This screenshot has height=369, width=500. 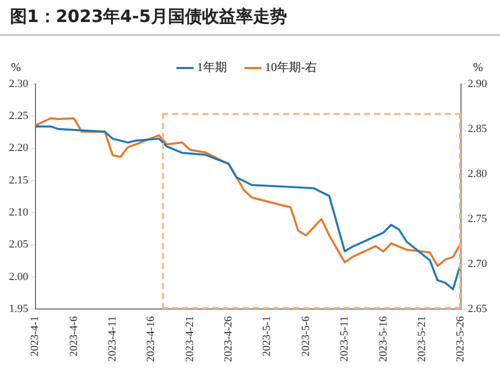 What do you see at coordinates (19, 148) in the screenshot?
I see `y-tick-label: 2.20` at bounding box center [19, 148].